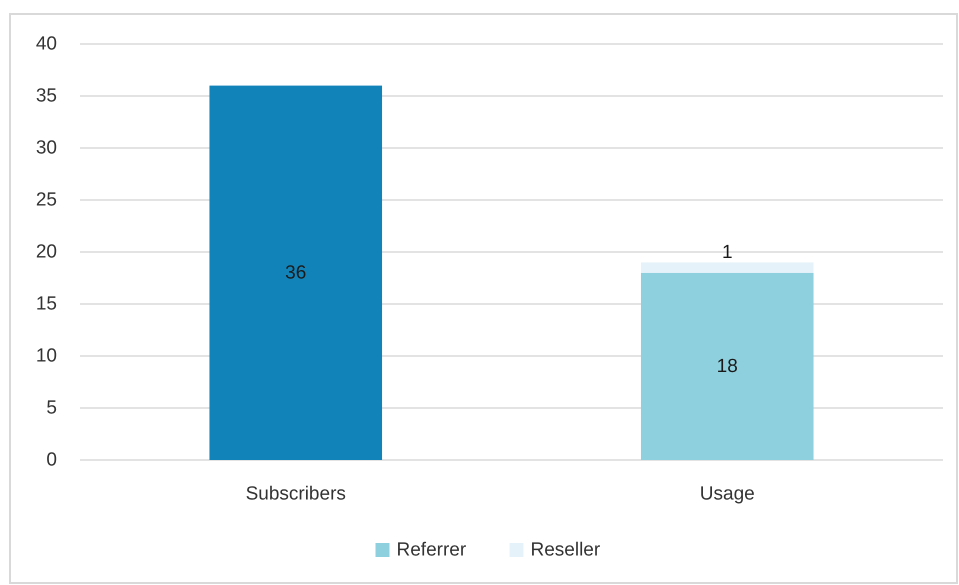  Describe the element at coordinates (51, 408) in the screenshot. I see `y-tick-label: 5` at that location.